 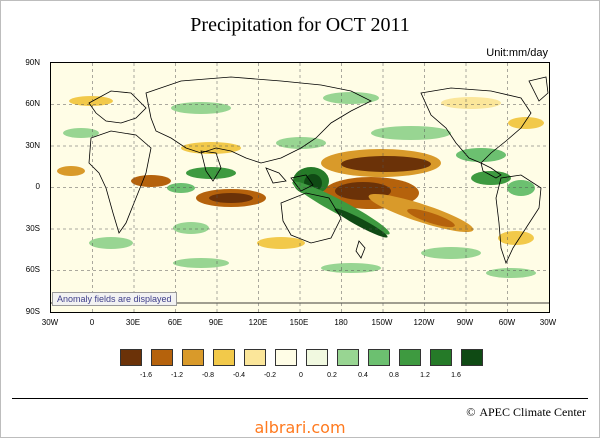 I want to click on legend-label: 1.2, so click(x=425, y=375).